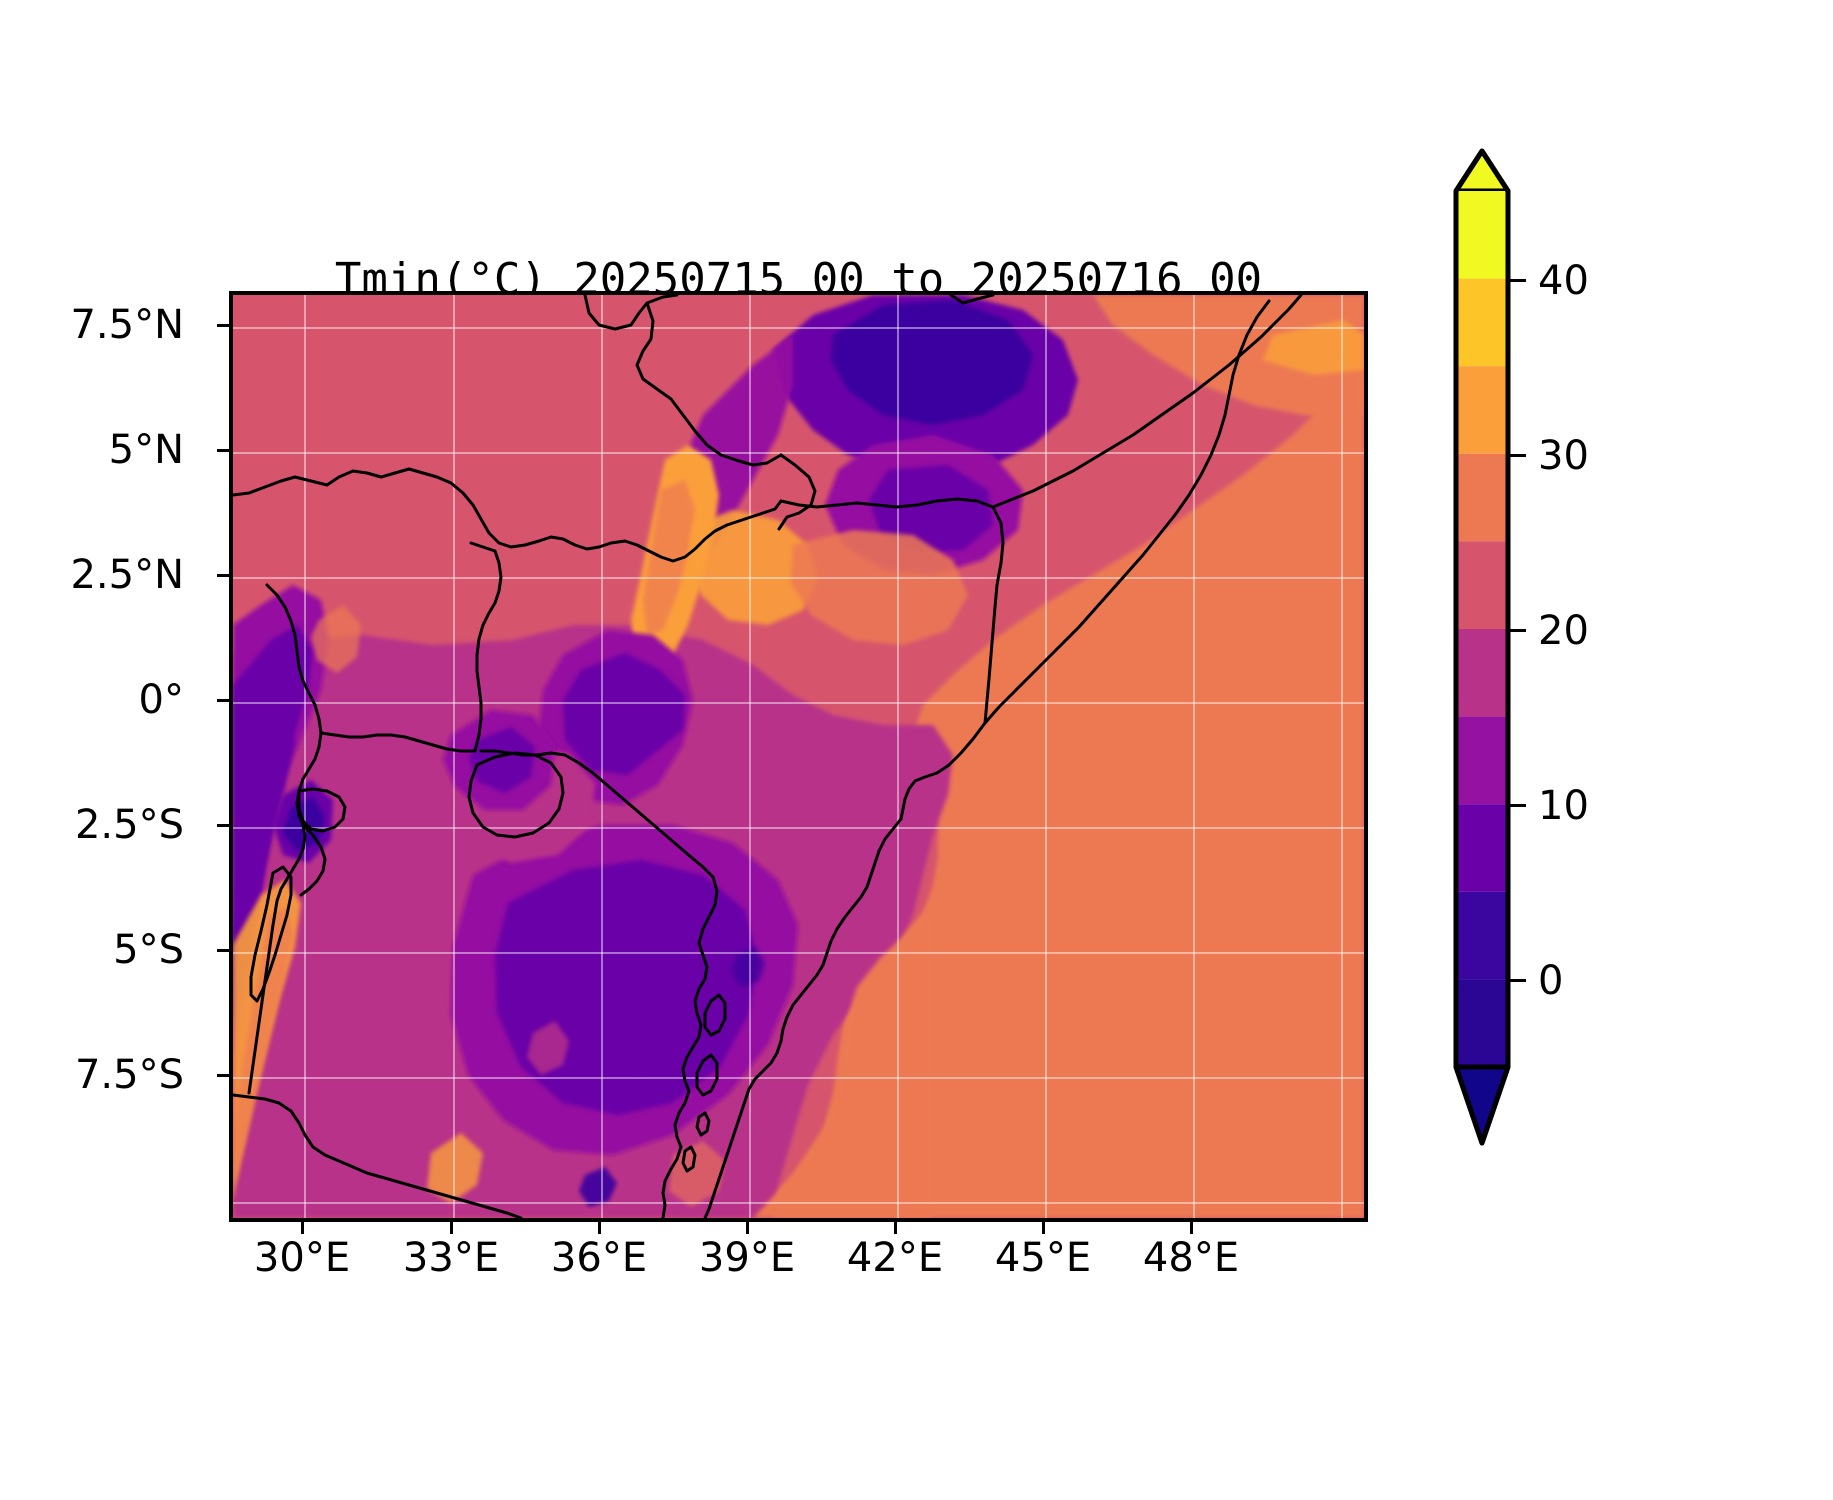  I want to click on xtick-label-42e: 42°E, so click(895, 1258).